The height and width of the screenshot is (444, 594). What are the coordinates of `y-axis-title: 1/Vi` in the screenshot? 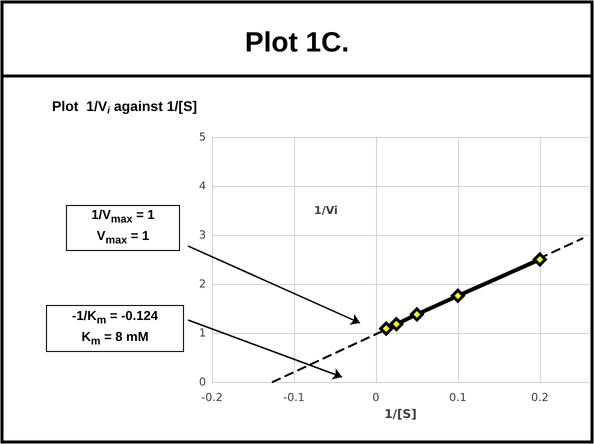 It's located at (326, 210).